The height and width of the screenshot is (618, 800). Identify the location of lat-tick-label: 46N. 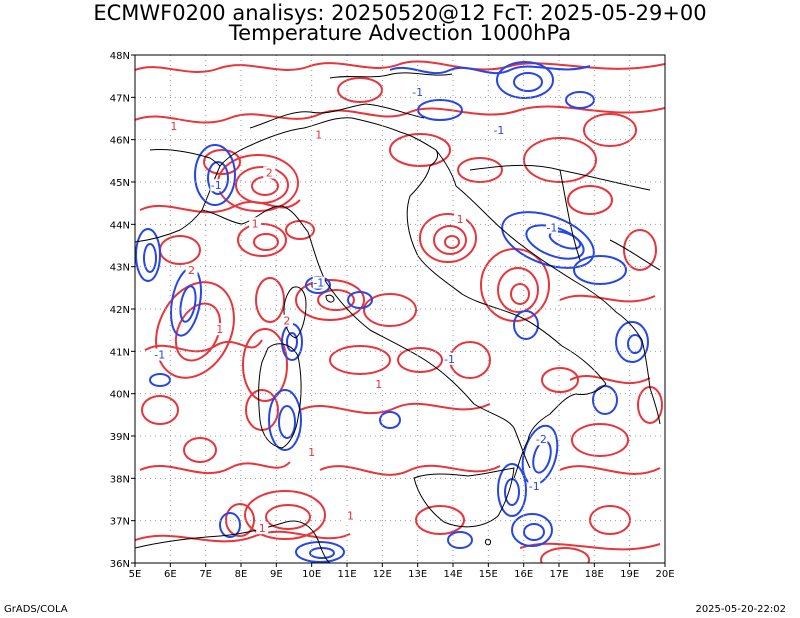
(120, 141).